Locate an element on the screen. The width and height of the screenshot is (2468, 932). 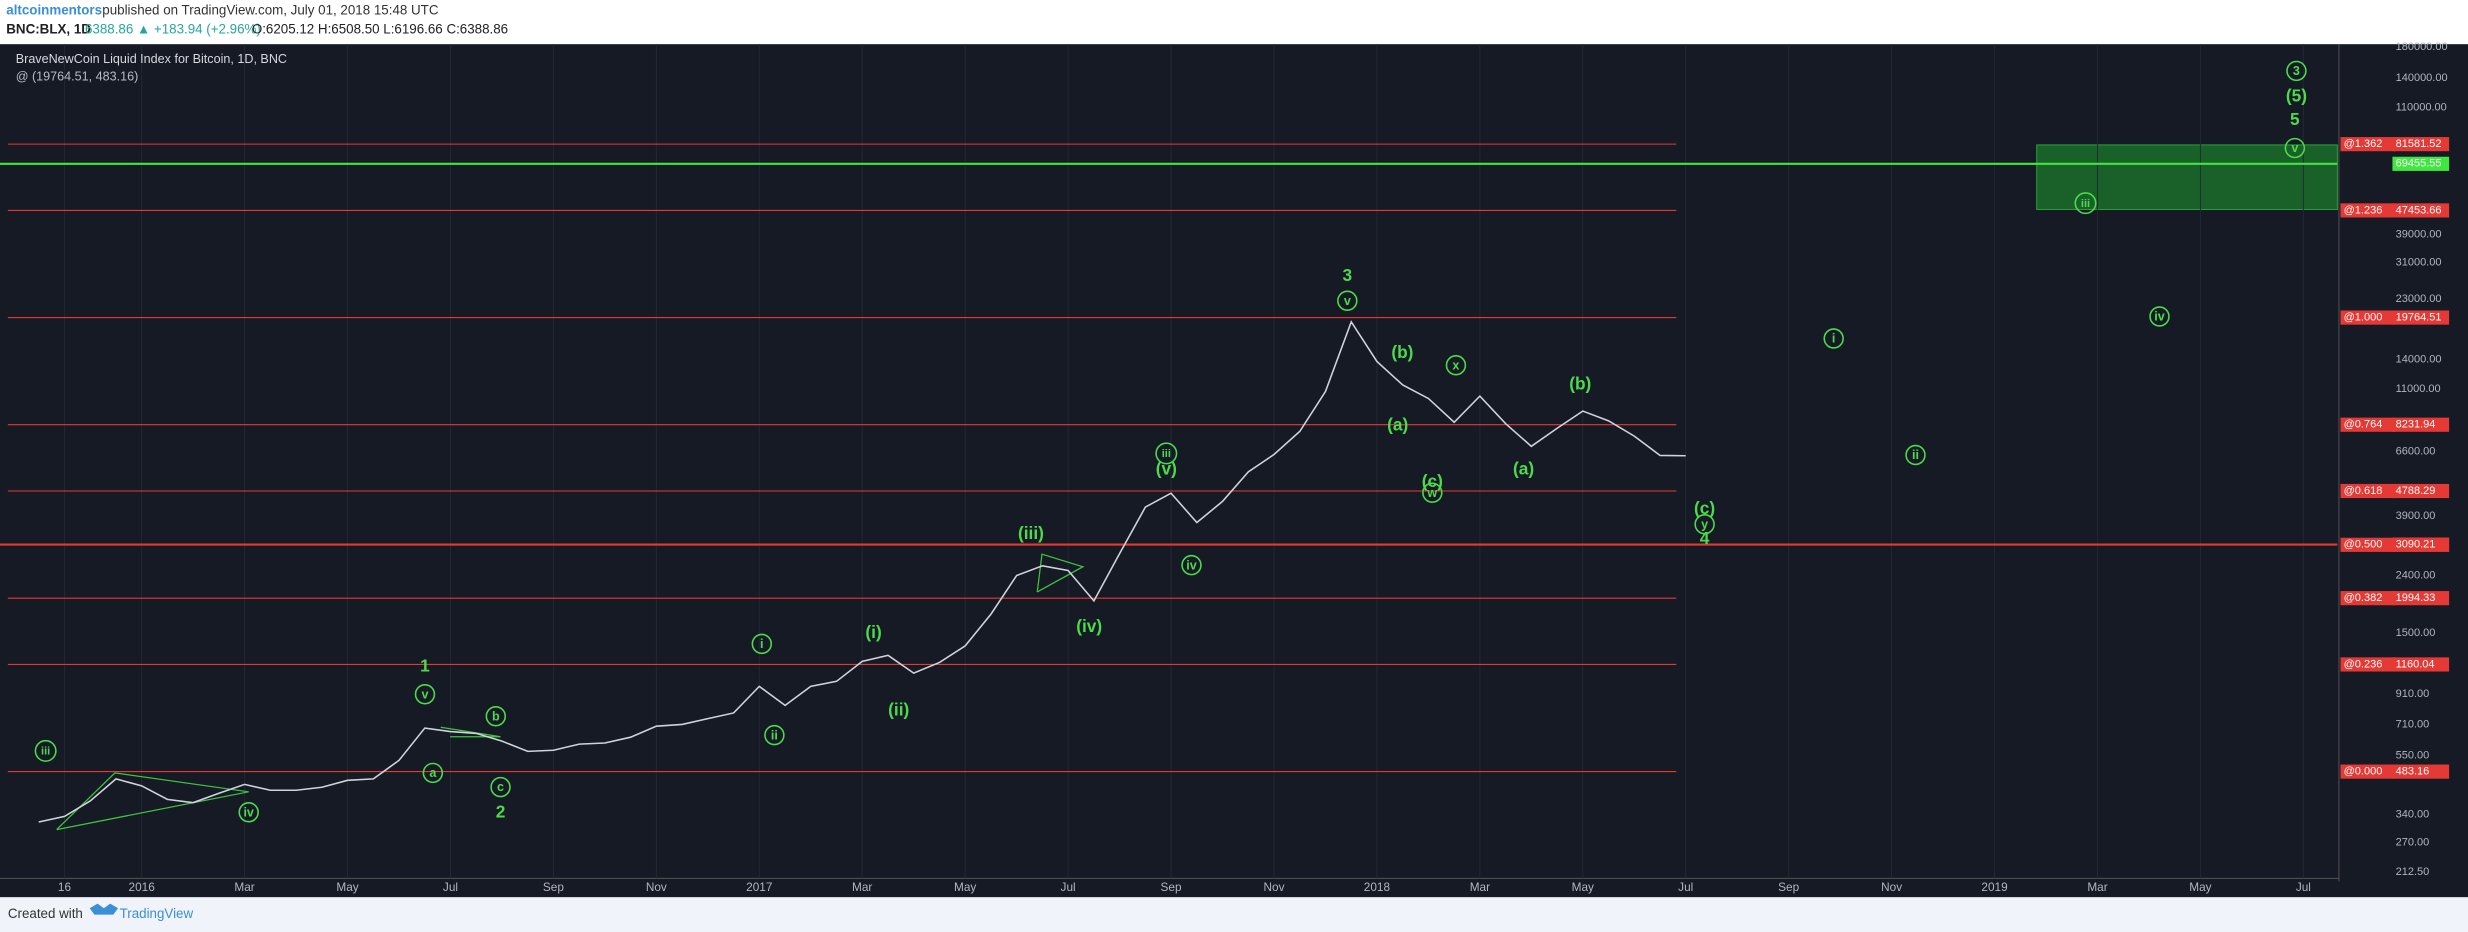
wave-label: y is located at coordinates (1704, 524).